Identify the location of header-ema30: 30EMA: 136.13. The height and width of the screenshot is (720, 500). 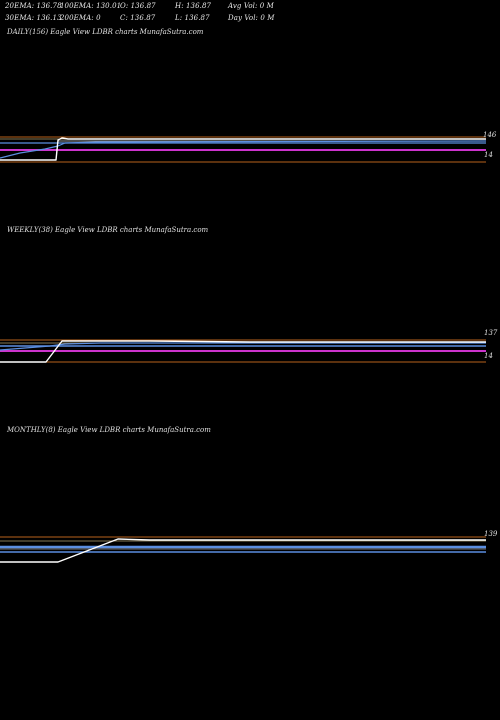
(33, 18).